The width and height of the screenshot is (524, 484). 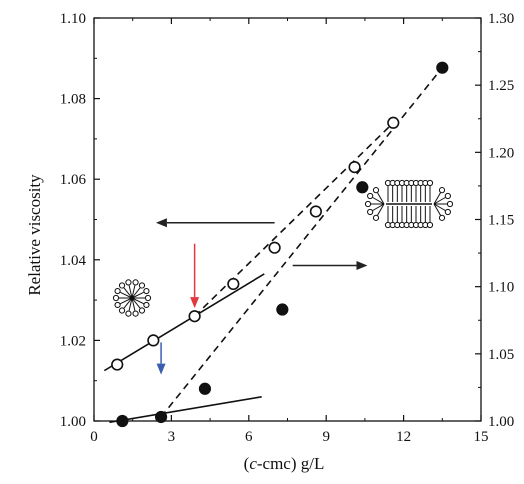 What do you see at coordinates (34, 235) in the screenshot?
I see `y-axis-title: Relative viscosity` at bounding box center [34, 235].